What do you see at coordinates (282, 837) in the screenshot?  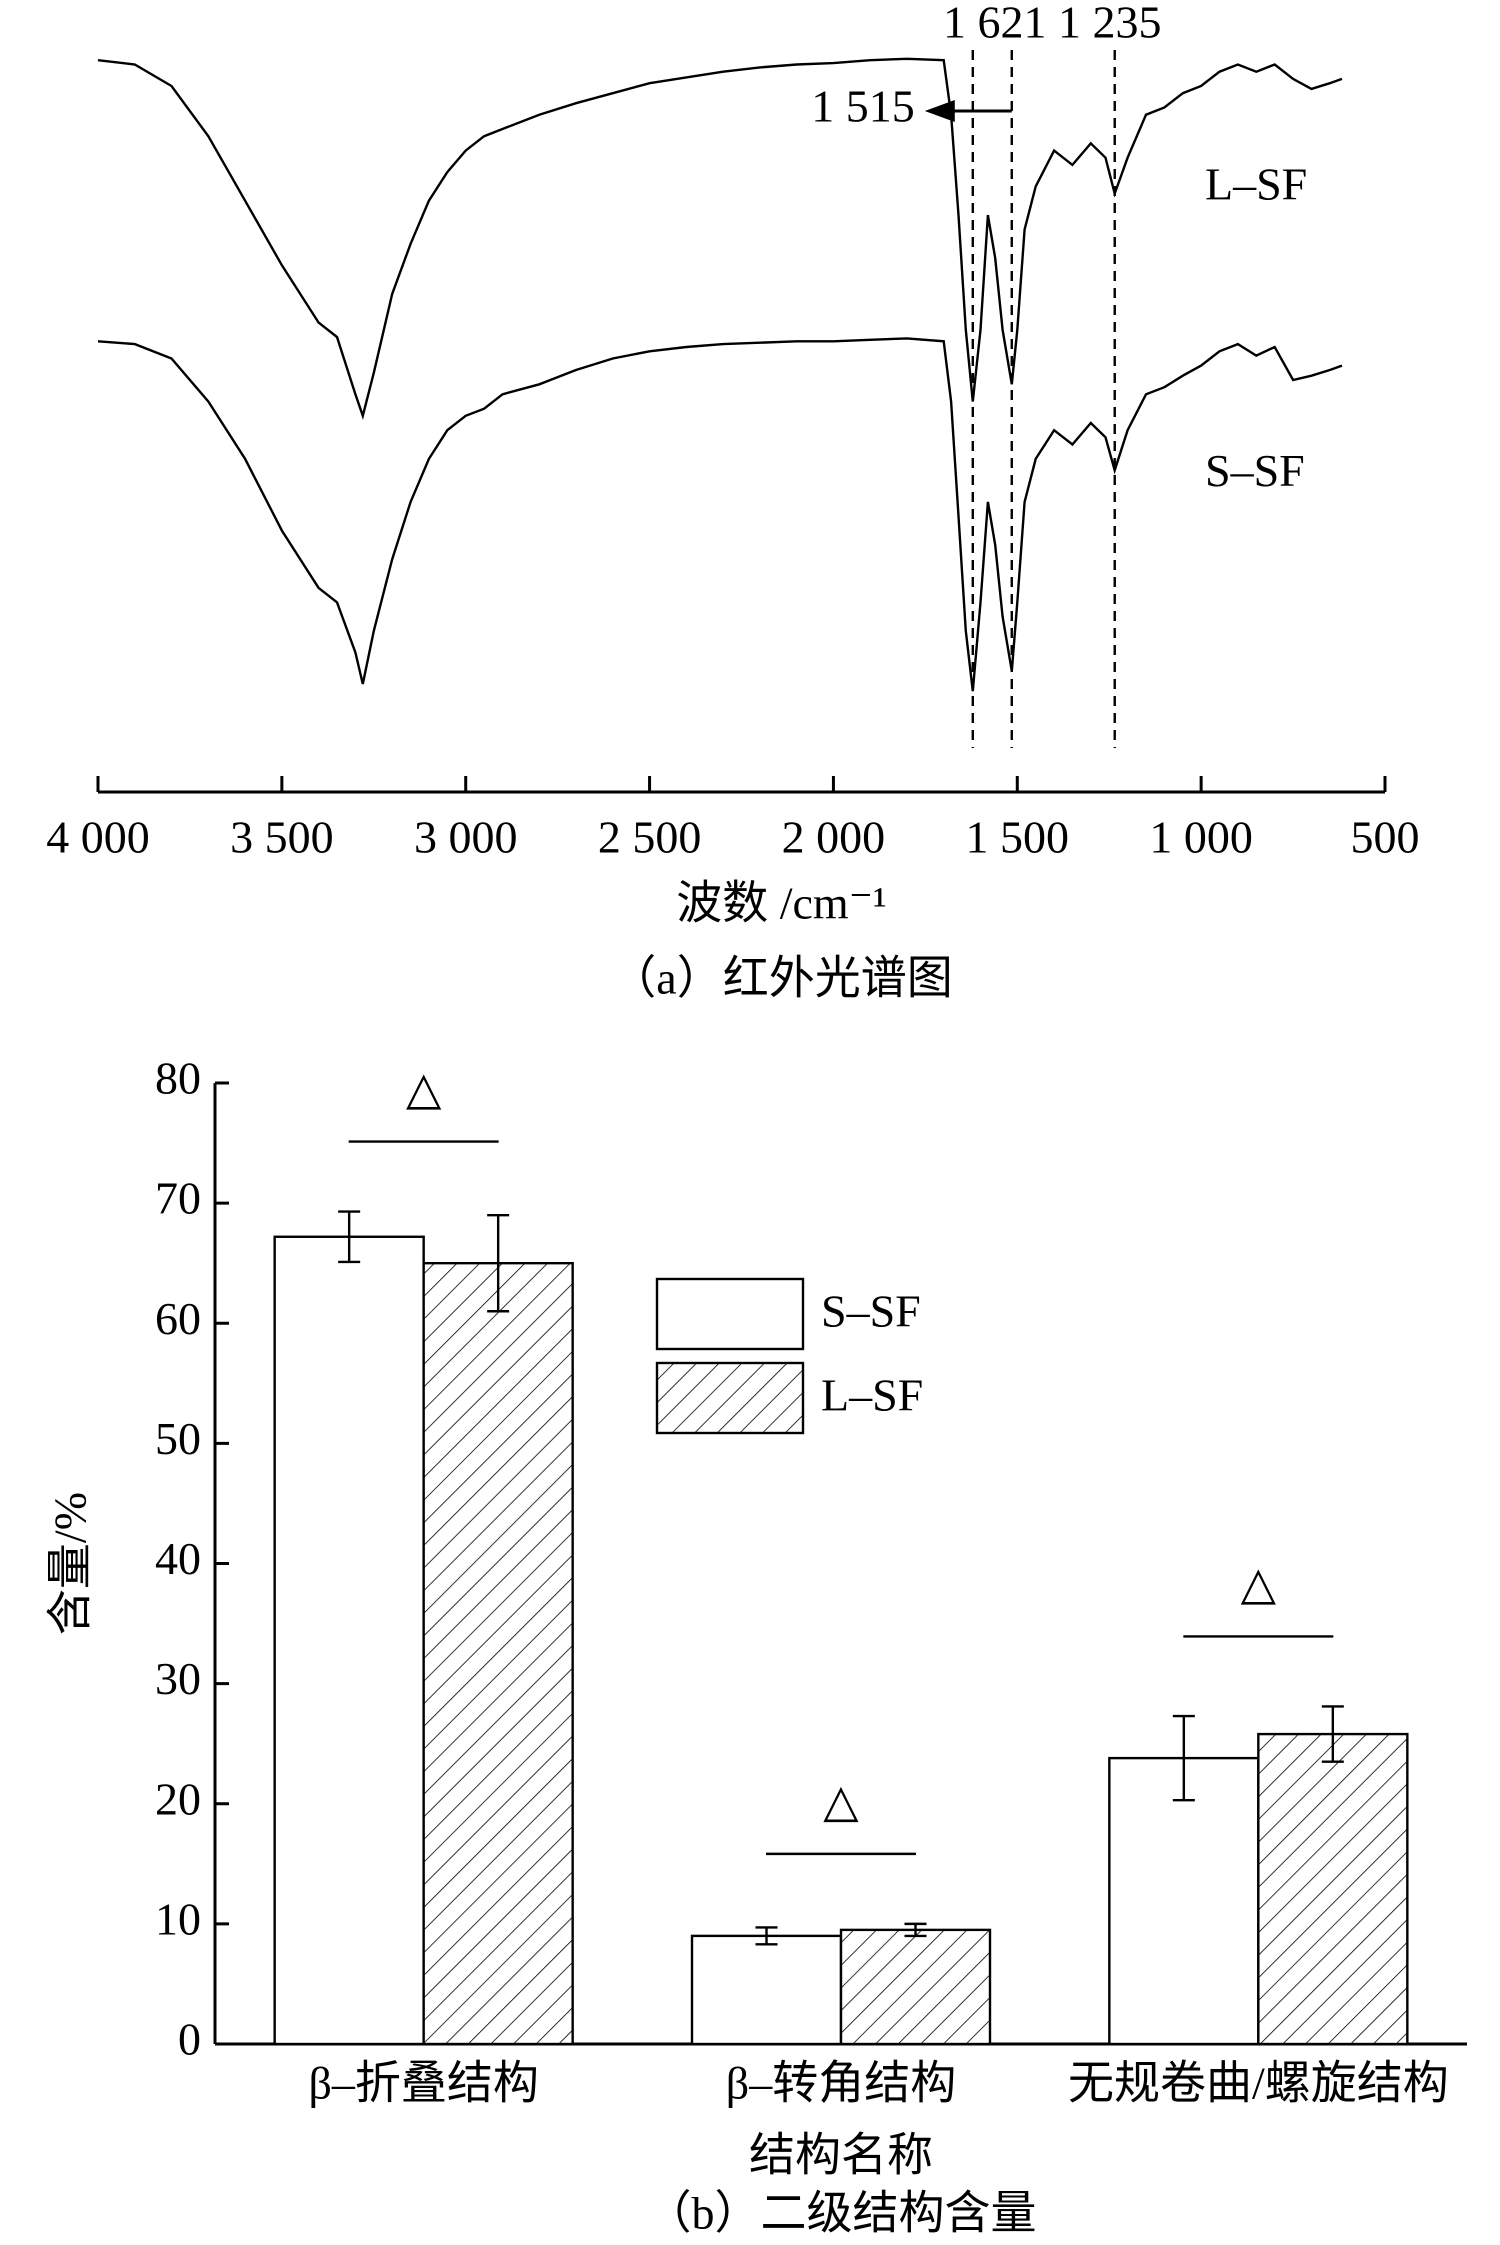 I see `x-tick-label: 3 500` at bounding box center [282, 837].